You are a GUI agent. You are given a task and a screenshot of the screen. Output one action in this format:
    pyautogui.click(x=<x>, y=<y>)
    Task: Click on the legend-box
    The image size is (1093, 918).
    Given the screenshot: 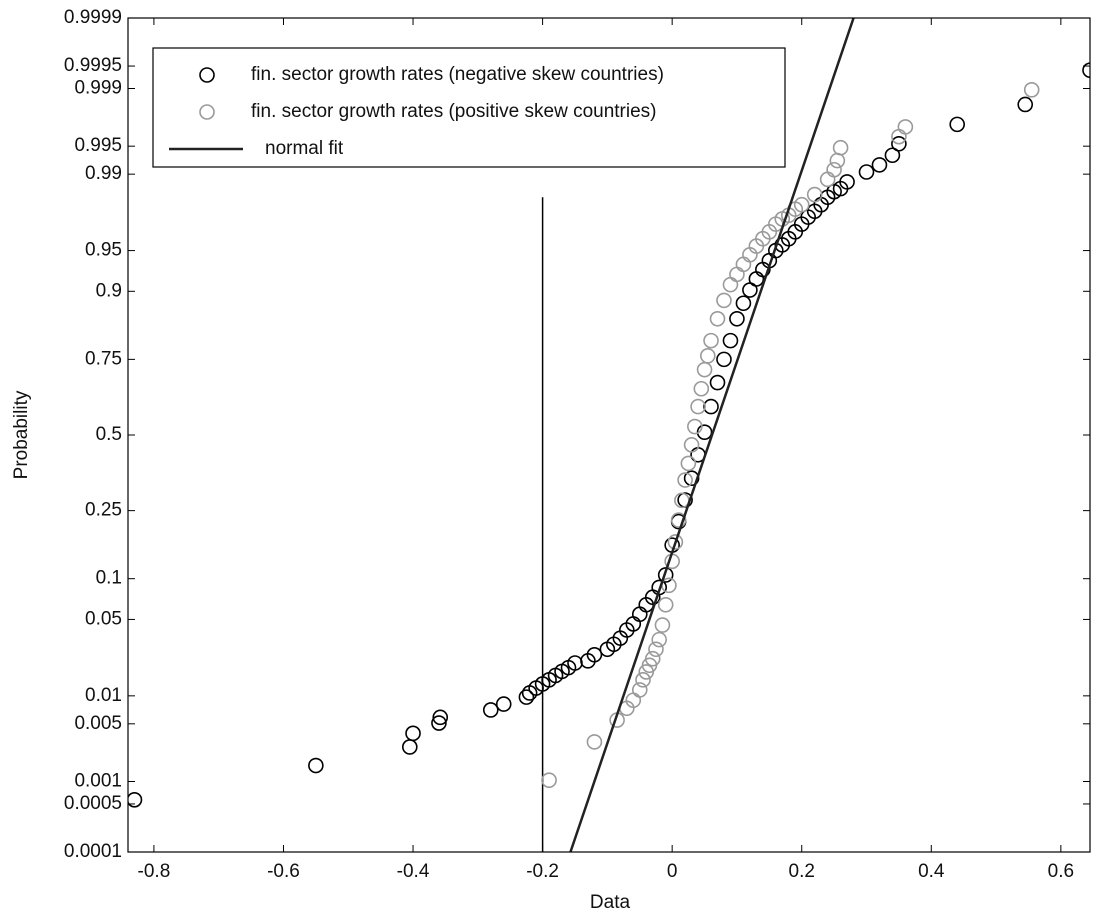 What is the action you would take?
    pyautogui.click(x=469, y=107)
    